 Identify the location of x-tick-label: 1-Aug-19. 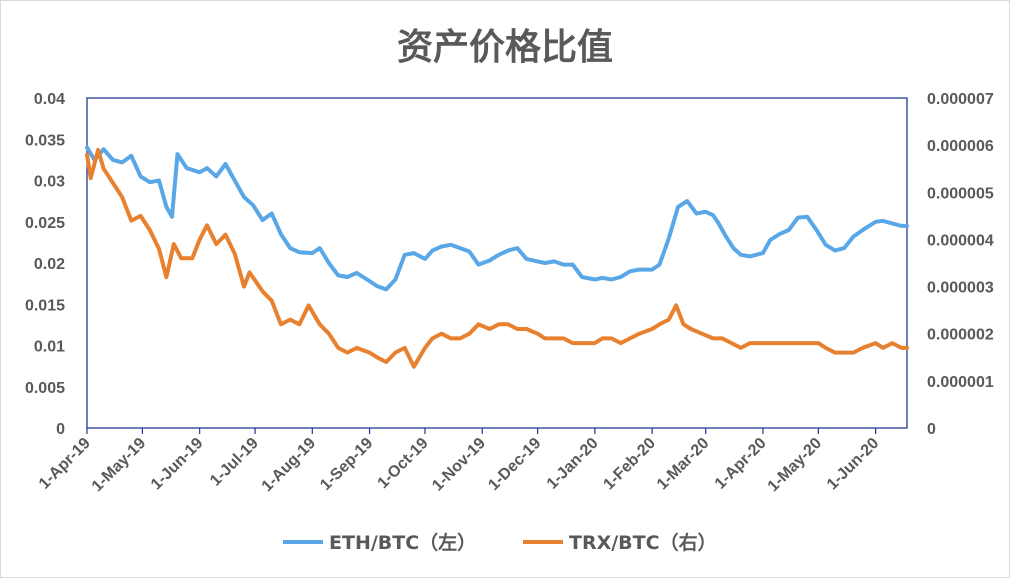
(289, 465).